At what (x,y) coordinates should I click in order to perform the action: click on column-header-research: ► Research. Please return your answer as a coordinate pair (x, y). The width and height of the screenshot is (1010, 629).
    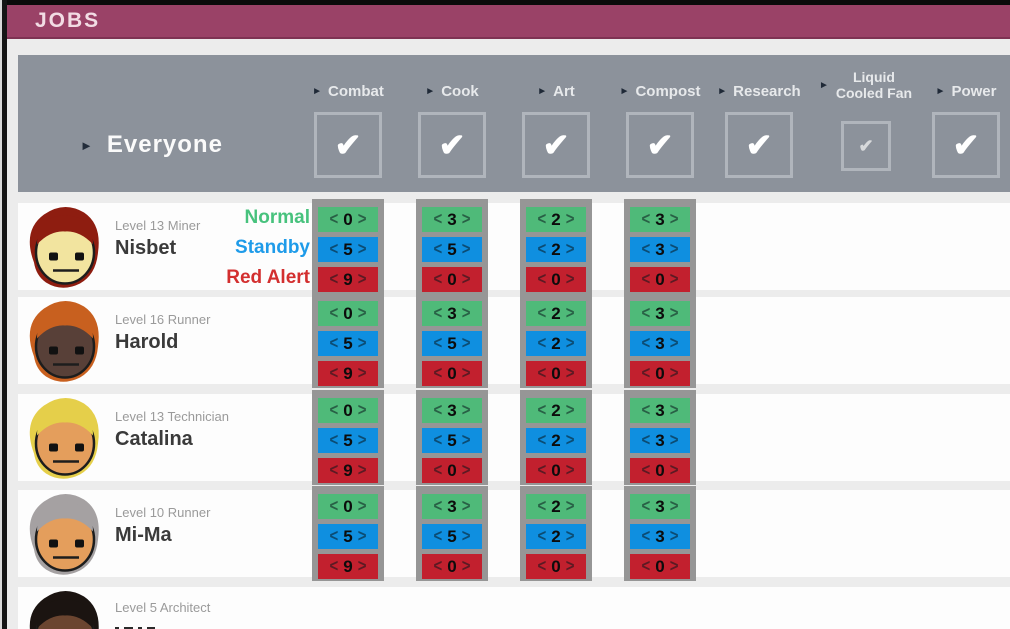
    Looking at the image, I should click on (759, 91).